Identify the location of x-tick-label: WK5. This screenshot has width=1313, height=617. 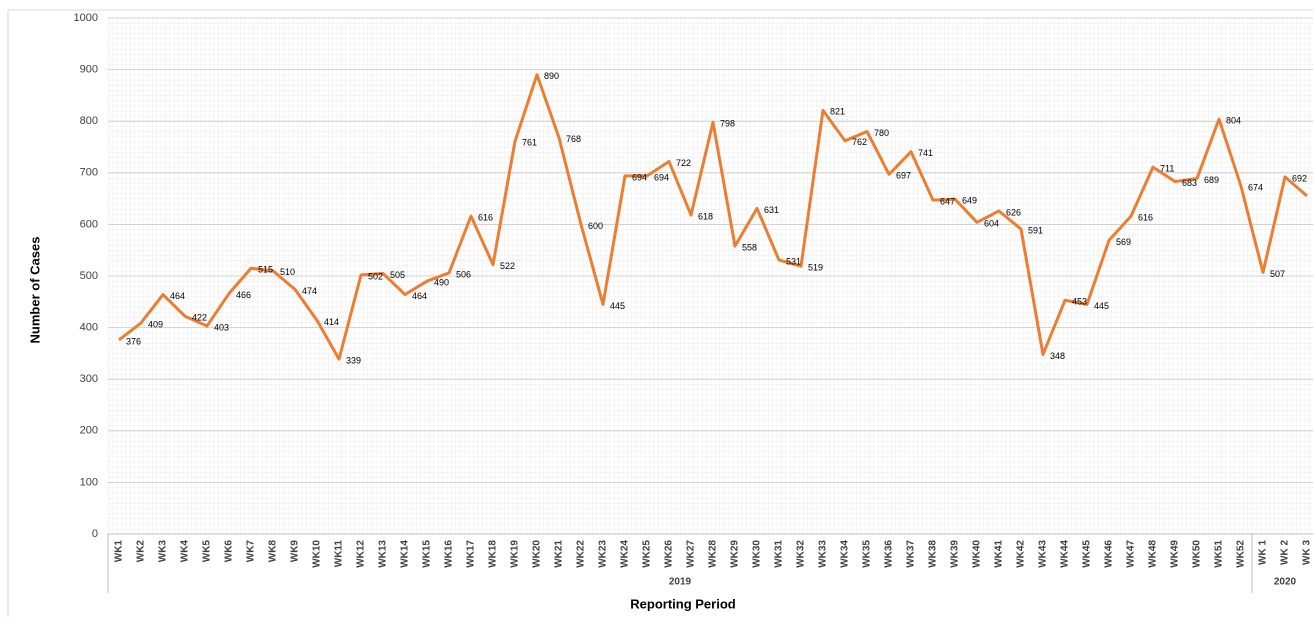
(207, 551).